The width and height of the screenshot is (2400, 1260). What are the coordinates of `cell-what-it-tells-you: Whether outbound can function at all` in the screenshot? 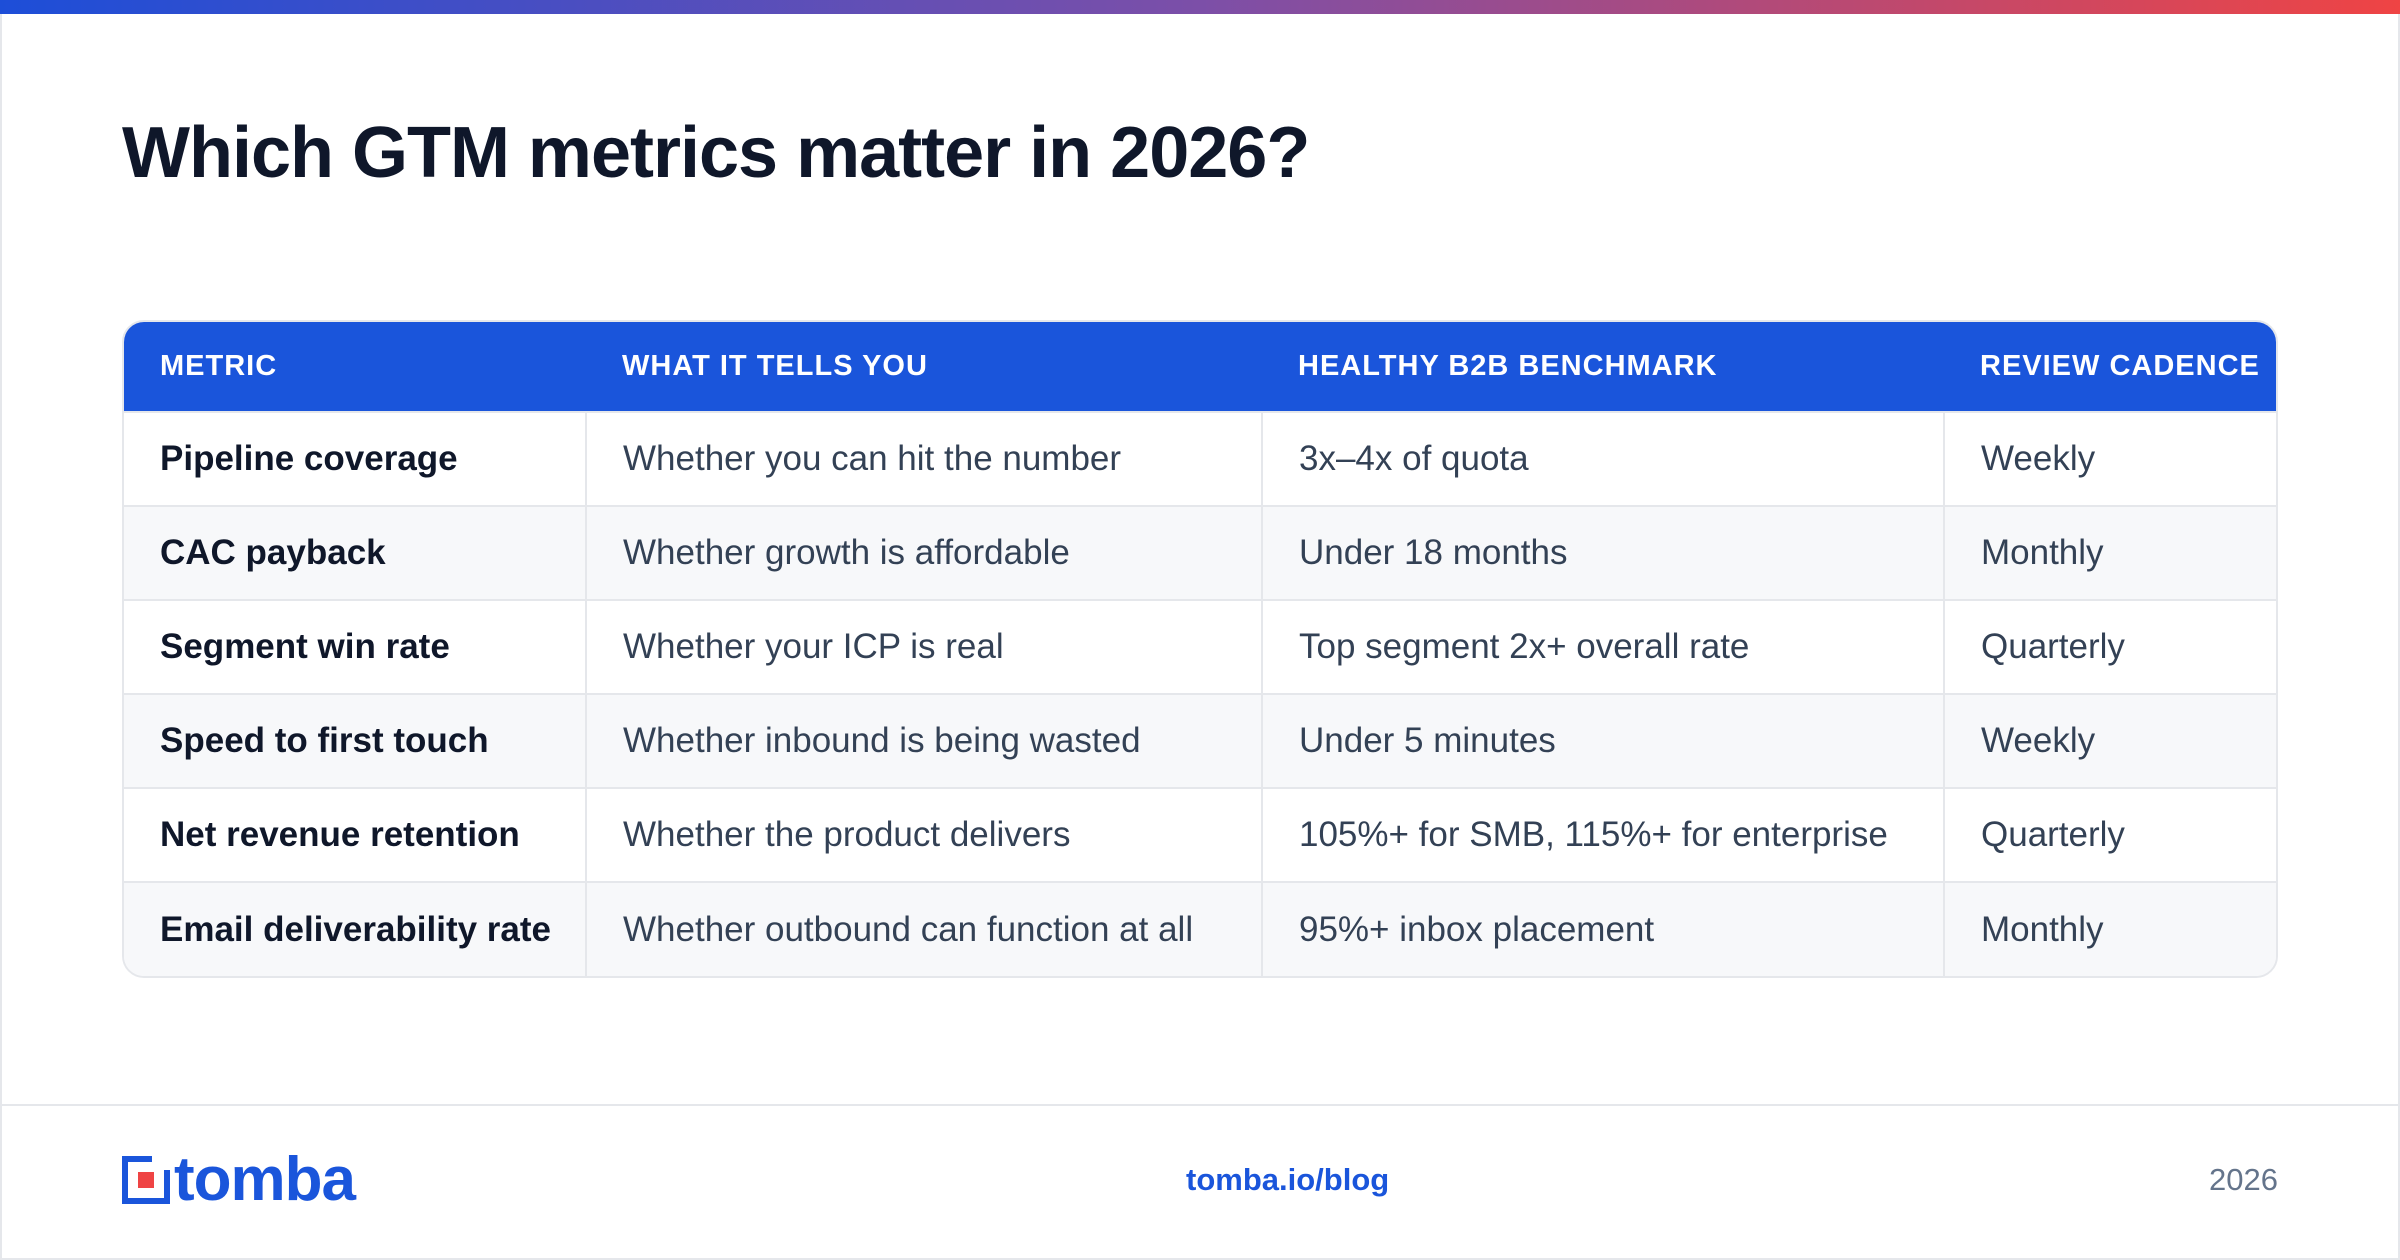 It's located at (923, 928).